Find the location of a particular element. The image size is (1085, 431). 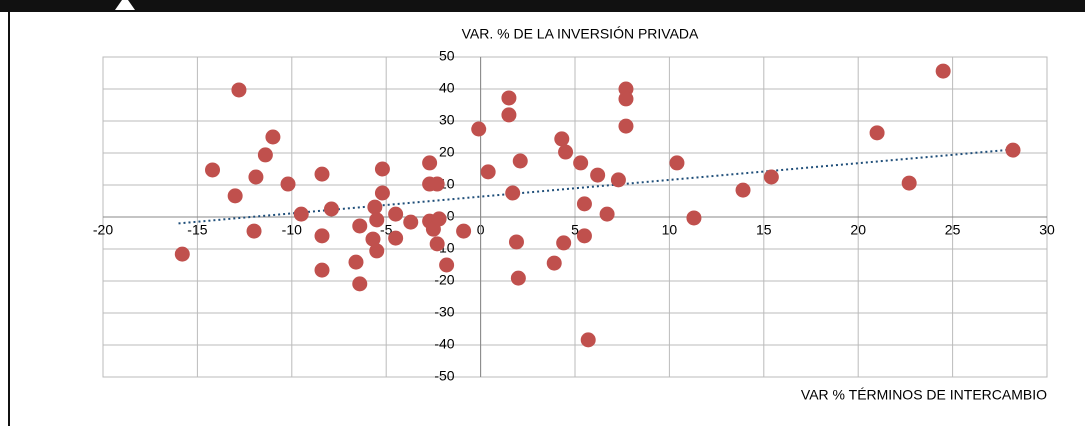

y-tick-label: 40 is located at coordinates (447, 88).